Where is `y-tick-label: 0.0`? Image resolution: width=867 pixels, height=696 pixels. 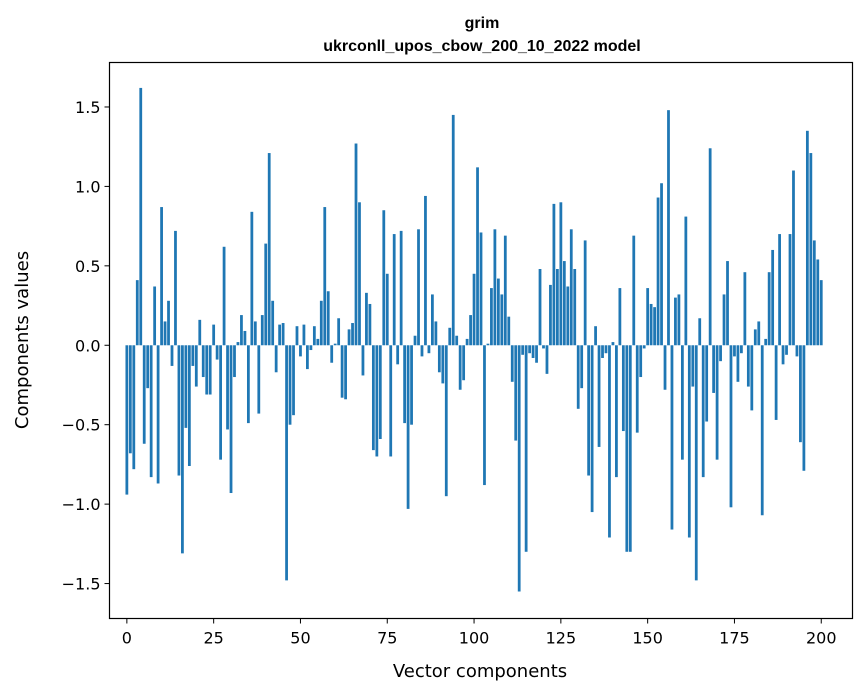
y-tick-label: 0.0 is located at coordinates (87, 345).